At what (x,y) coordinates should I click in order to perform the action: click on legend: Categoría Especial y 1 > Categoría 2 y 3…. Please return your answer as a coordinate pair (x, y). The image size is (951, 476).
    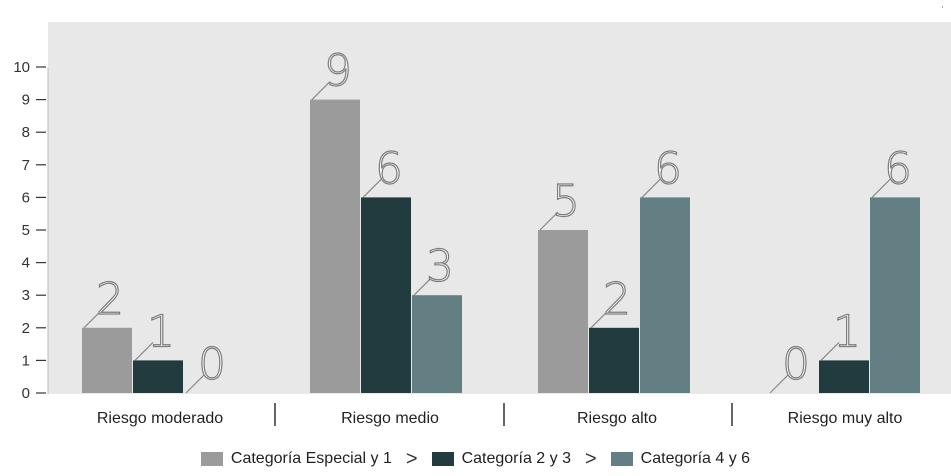
    Looking at the image, I should click on (475, 459).